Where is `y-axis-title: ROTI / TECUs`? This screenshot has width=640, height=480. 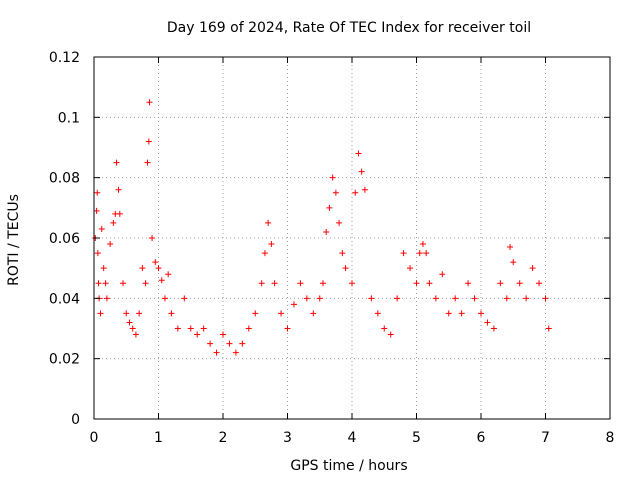
y-axis-title: ROTI / TECUs is located at coordinates (14, 240).